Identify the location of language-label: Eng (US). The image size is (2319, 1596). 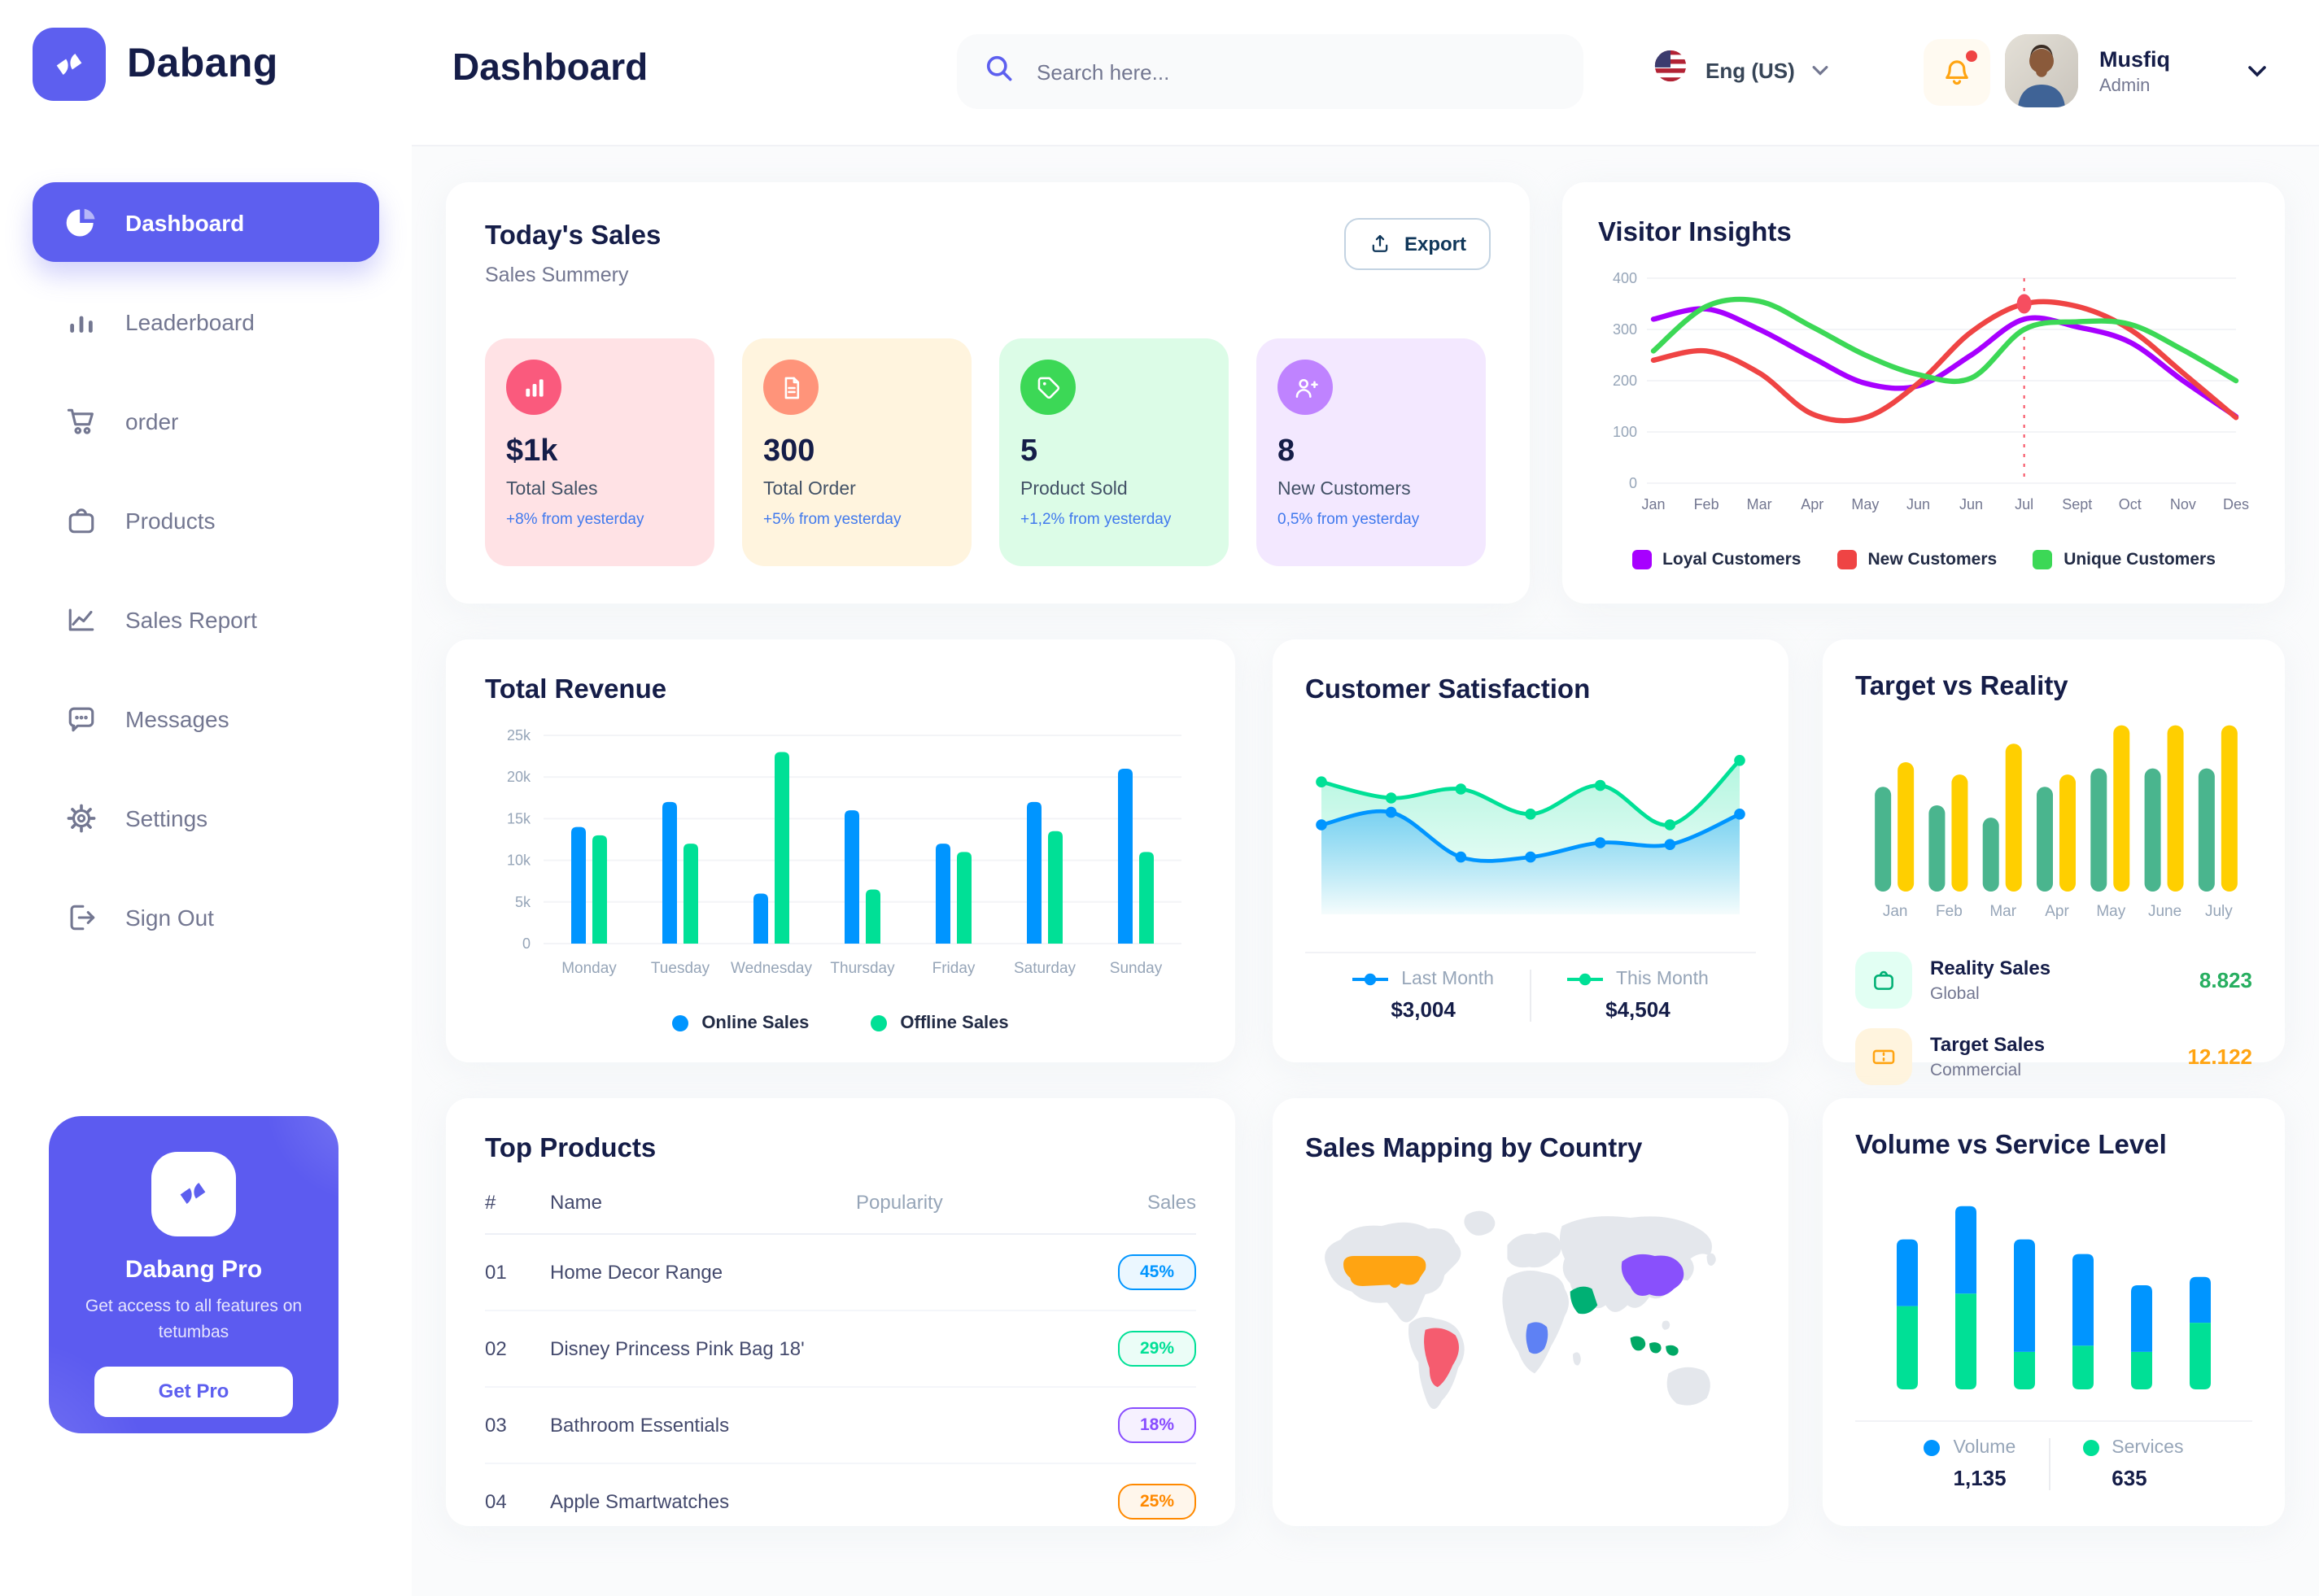
(1750, 70).